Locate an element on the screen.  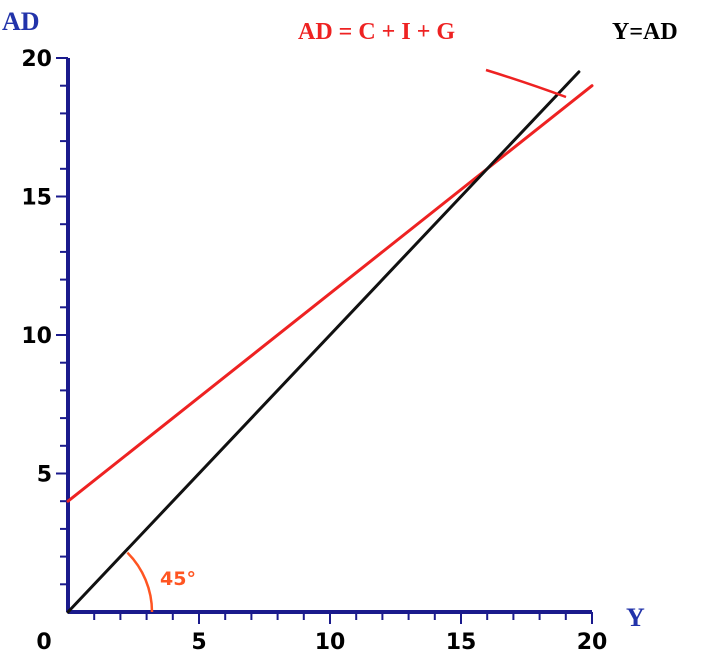
x-axis-title: Y is located at coordinates (635, 617).